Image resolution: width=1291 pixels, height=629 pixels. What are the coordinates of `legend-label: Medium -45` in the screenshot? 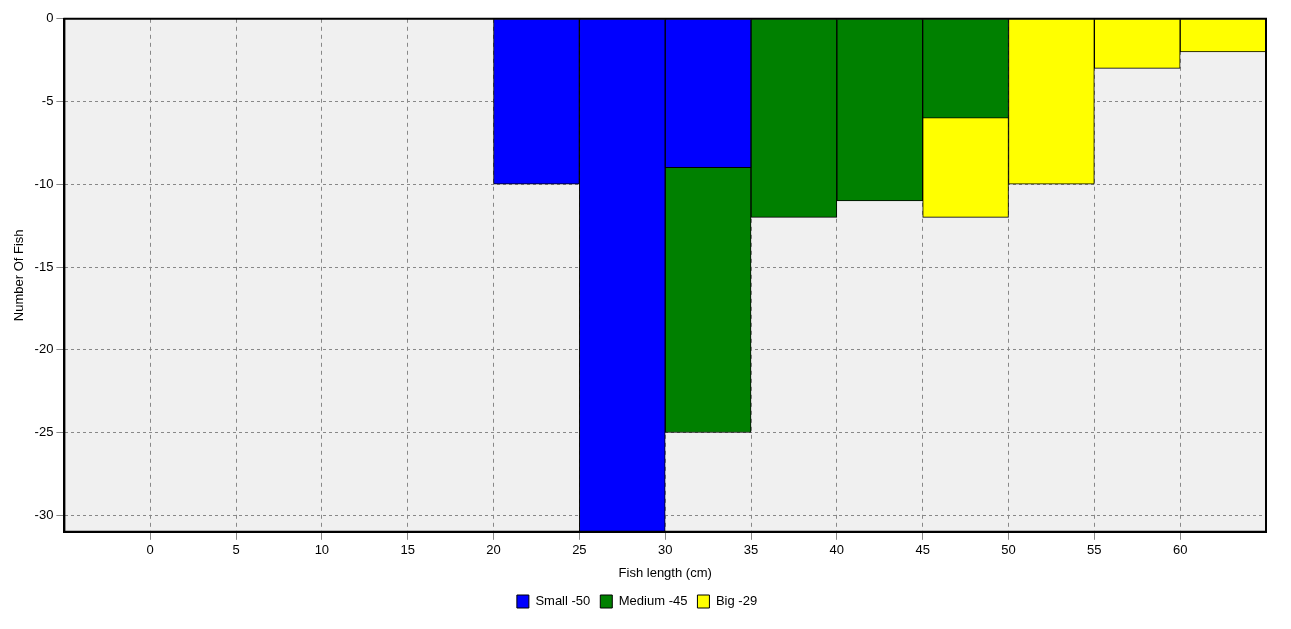 It's located at (653, 601).